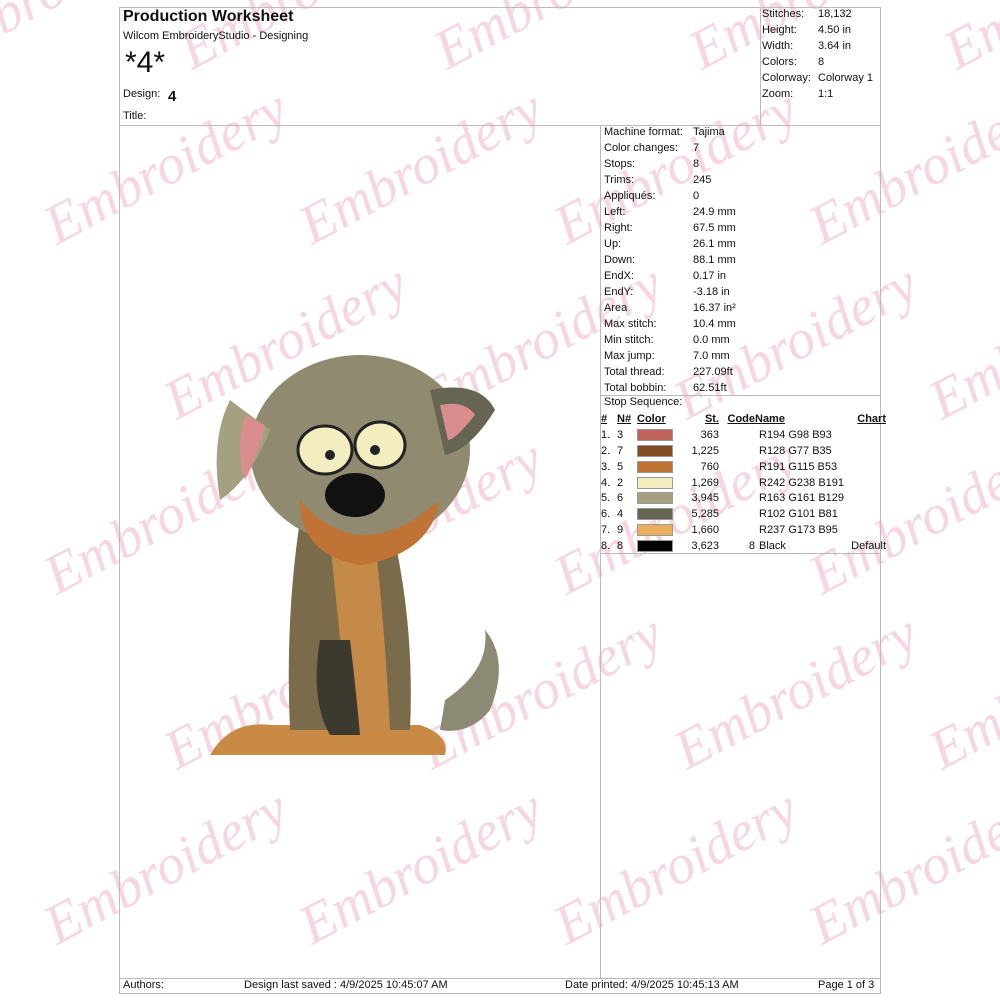 The height and width of the screenshot is (1000, 1000). What do you see at coordinates (705, 450) in the screenshot?
I see `stitches: 1,225` at bounding box center [705, 450].